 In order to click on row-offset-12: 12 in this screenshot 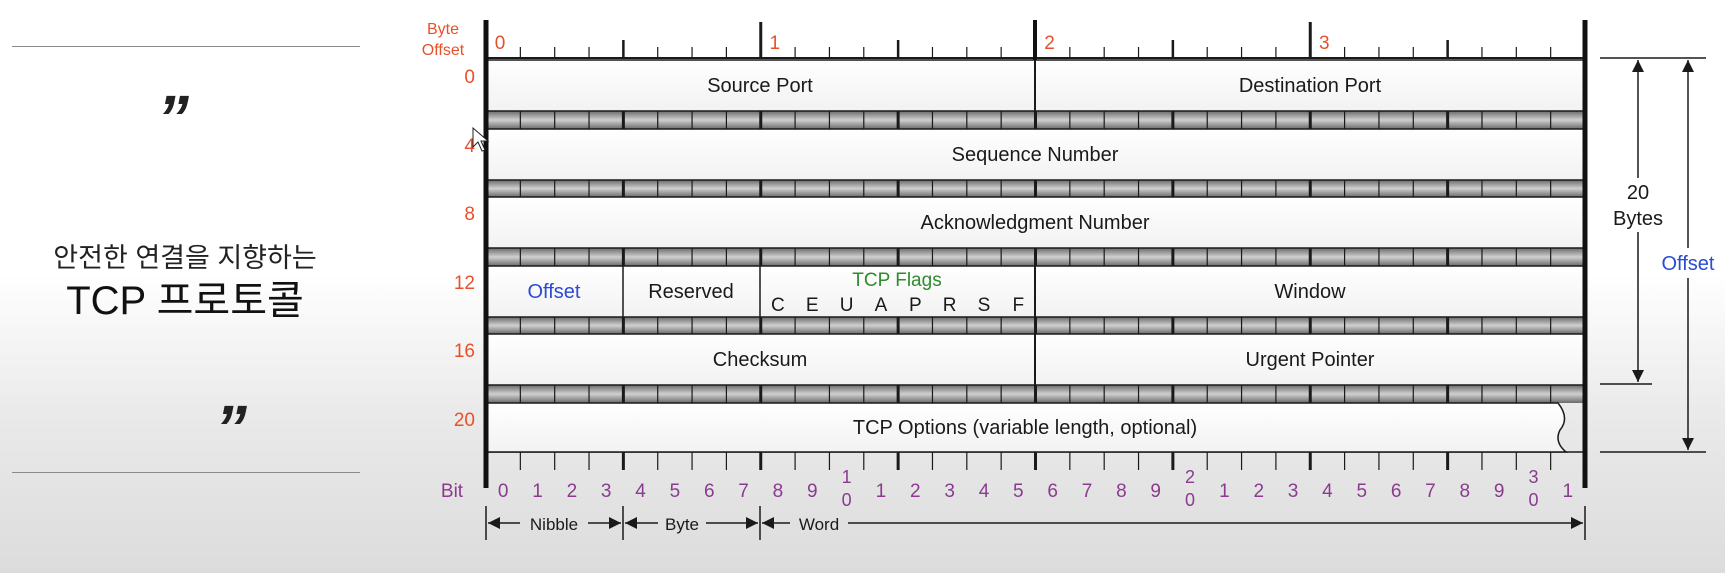, I will do `click(464, 283)`.